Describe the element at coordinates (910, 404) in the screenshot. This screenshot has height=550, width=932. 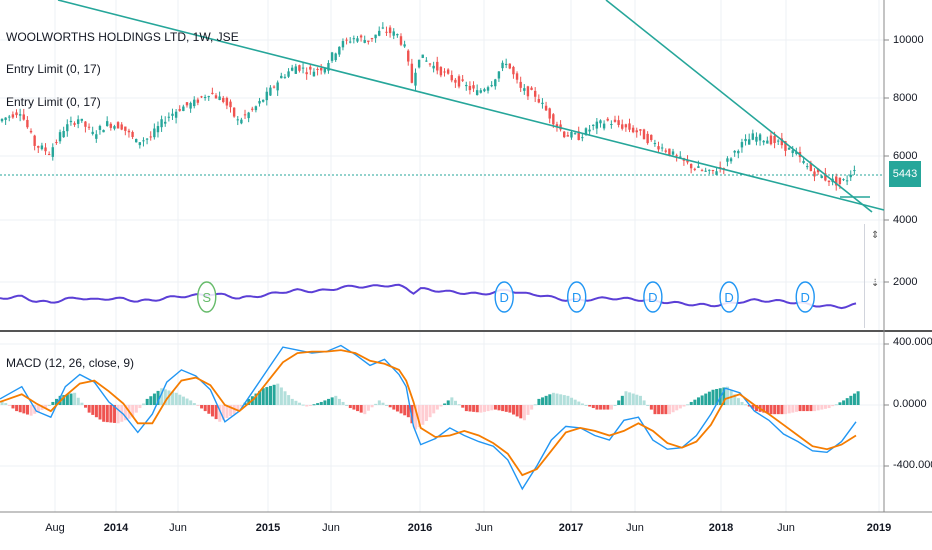
I see `macd-tick-0: 0.0000` at that location.